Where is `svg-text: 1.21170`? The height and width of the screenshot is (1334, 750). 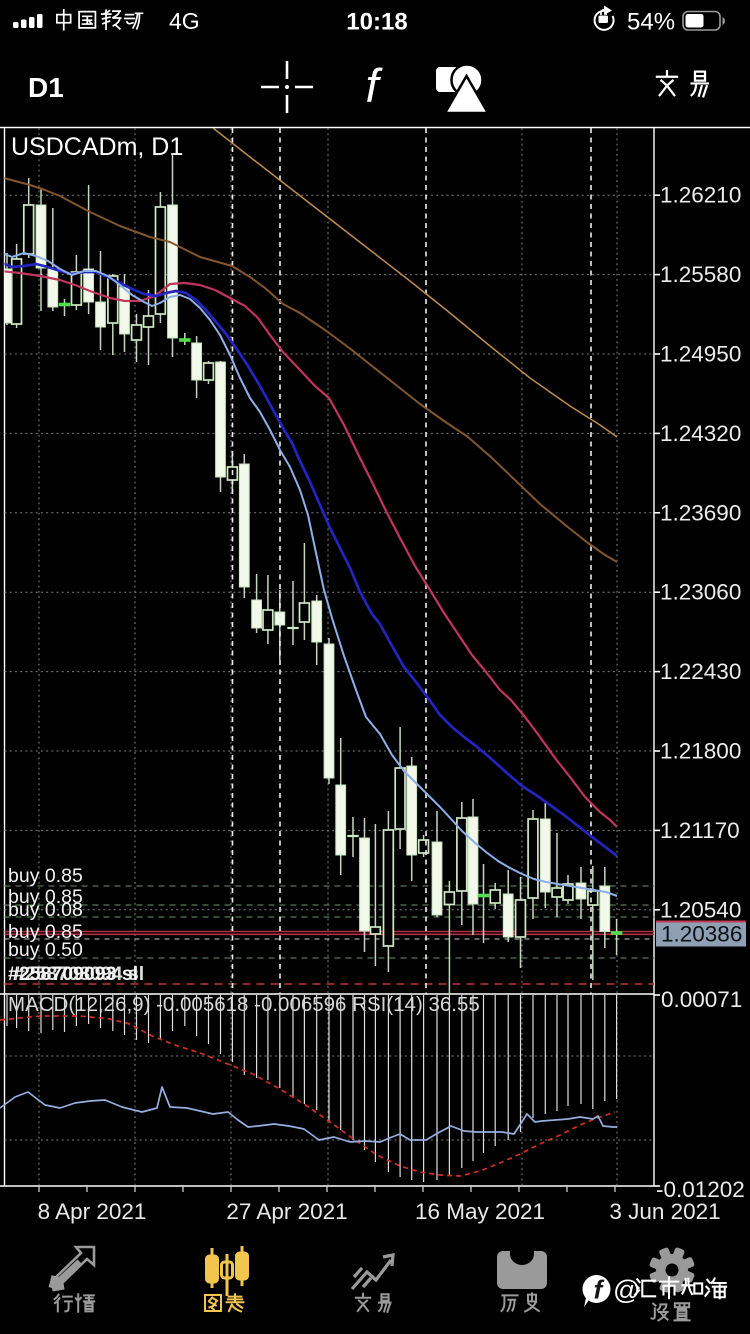
svg-text: 1.21170 is located at coordinates (700, 830).